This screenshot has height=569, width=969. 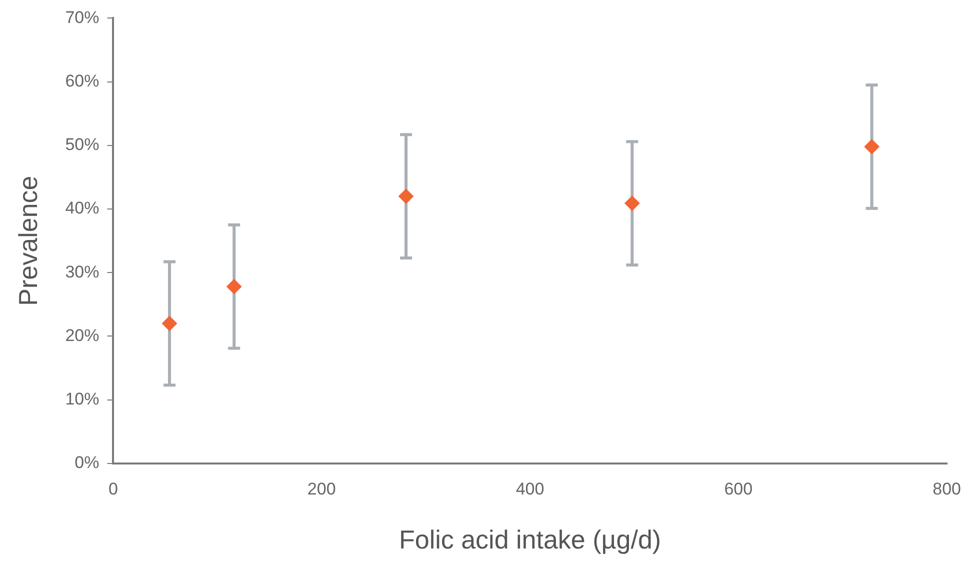 What do you see at coordinates (82, 272) in the screenshot?
I see `y-tick-label: 30%` at bounding box center [82, 272].